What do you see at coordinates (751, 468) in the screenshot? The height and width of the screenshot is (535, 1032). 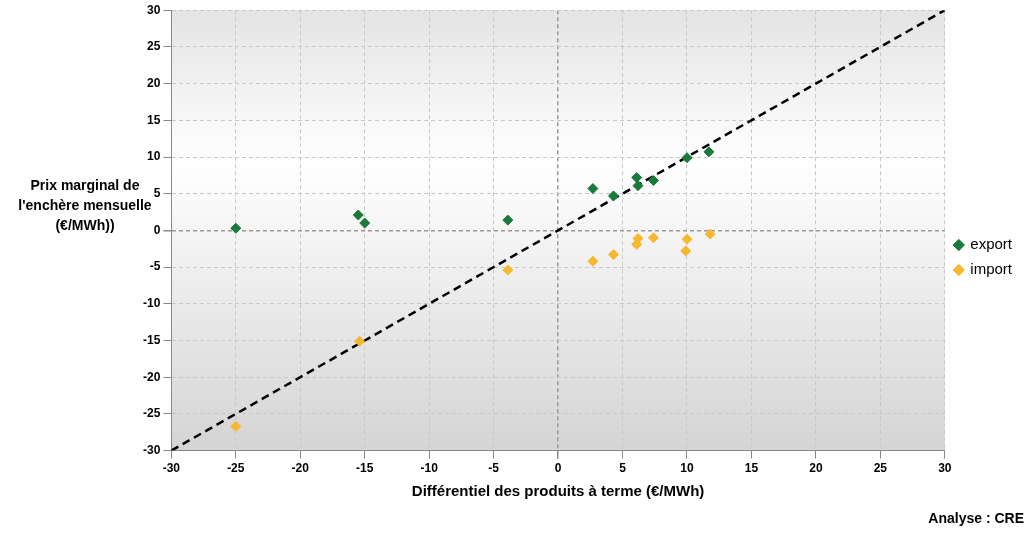 I see `x-tick-label: 15` at bounding box center [751, 468].